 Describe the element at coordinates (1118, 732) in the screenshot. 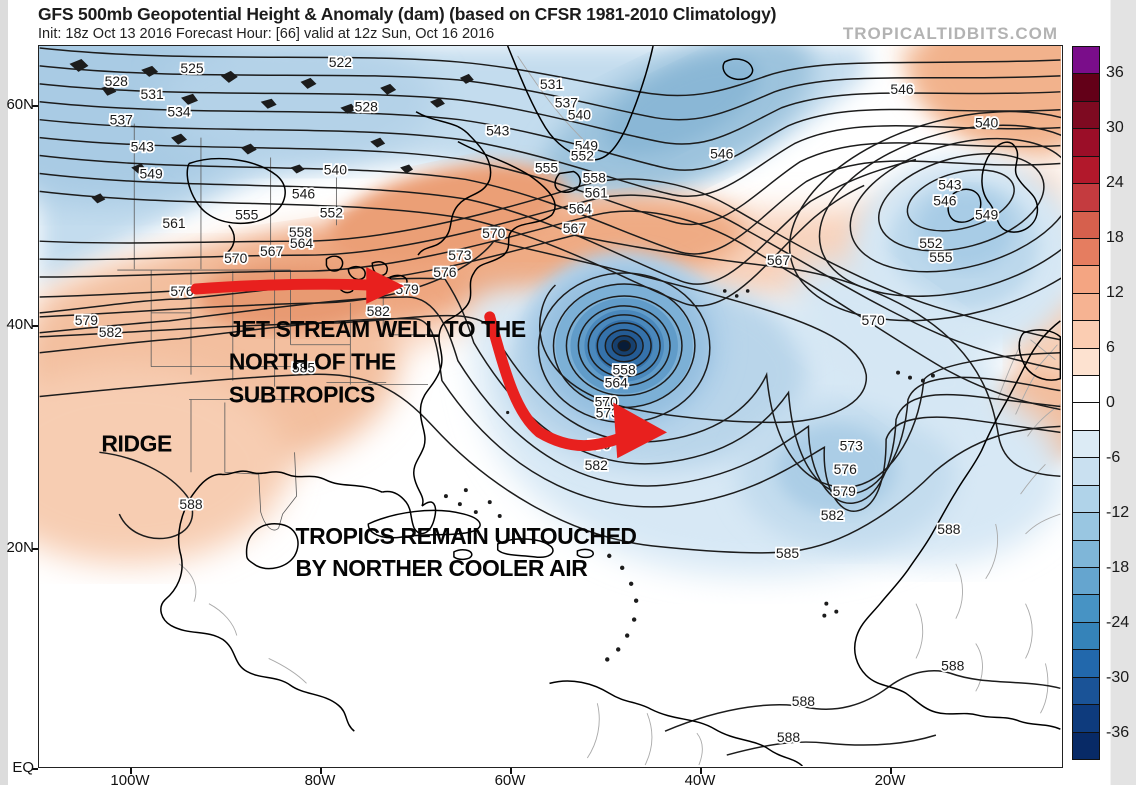

I see `colorbar-tick-label: -36` at that location.